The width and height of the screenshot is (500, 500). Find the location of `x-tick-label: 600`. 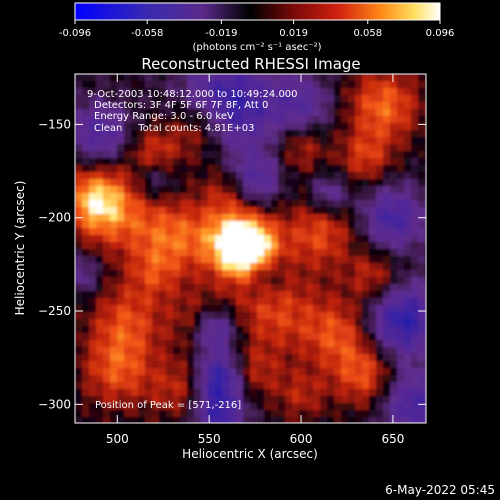

x-tick-label: 600 is located at coordinates (301, 439).